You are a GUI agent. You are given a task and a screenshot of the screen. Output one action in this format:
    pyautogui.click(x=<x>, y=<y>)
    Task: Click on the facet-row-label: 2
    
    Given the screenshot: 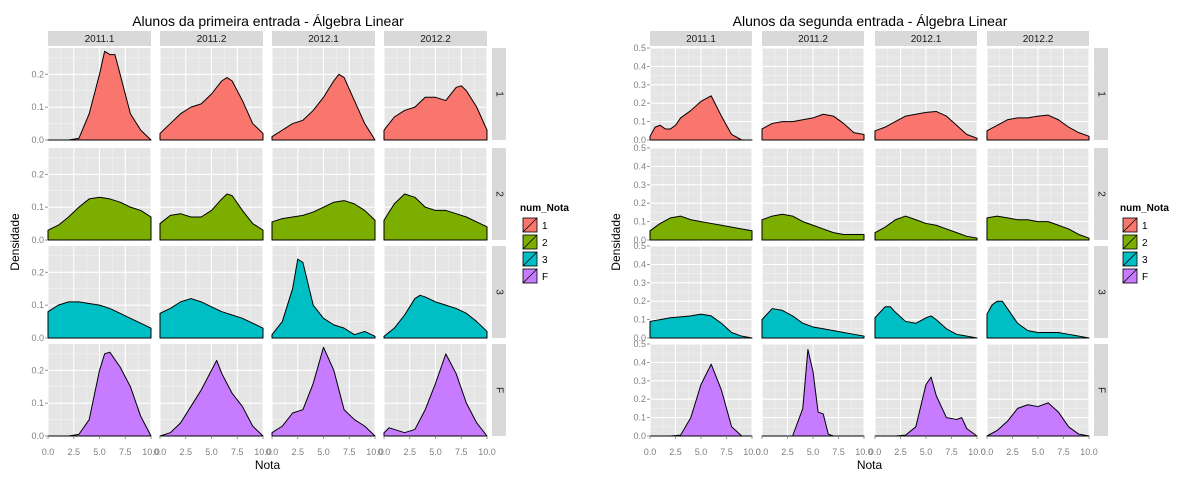 What is the action you would take?
    pyautogui.click(x=499, y=194)
    